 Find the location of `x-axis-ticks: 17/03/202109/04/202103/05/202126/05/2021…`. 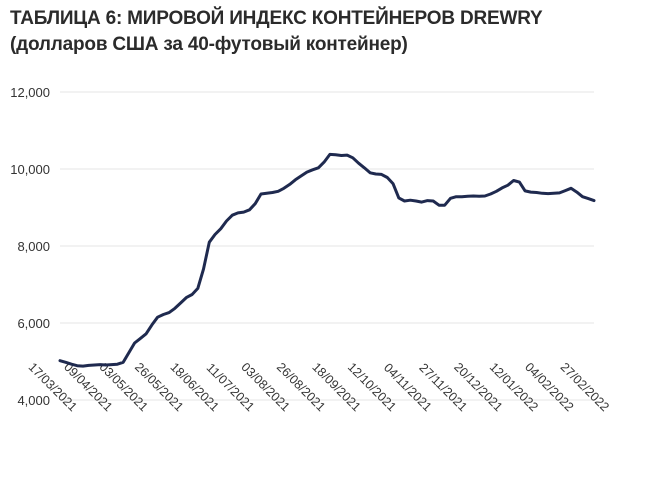

x-axis-ticks: 17/03/202109/04/202103/05/202126/05/2021… is located at coordinates (319, 387).